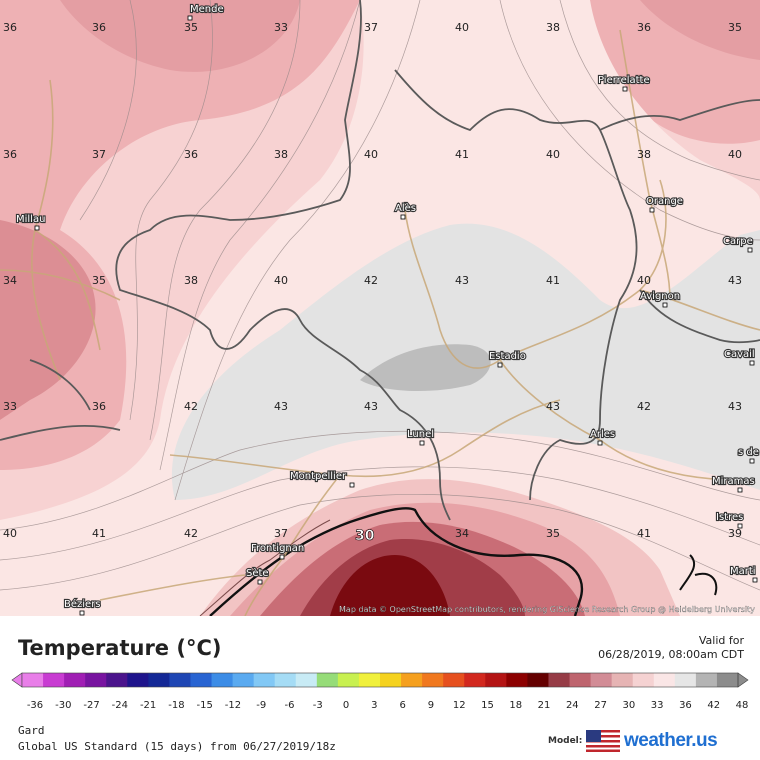 This screenshot has height=760, width=760. What do you see at coordinates (35, 705) in the screenshot?
I see `legend-tick-label: -36` at bounding box center [35, 705].